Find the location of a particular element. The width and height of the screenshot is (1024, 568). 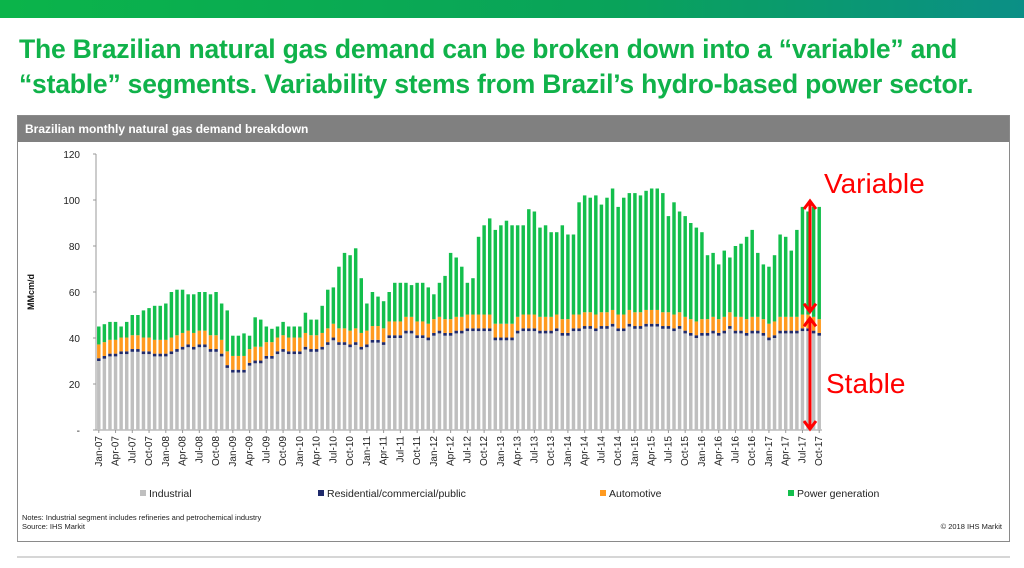

x-tick-label: Jan-09 is located at coordinates (233, 451).